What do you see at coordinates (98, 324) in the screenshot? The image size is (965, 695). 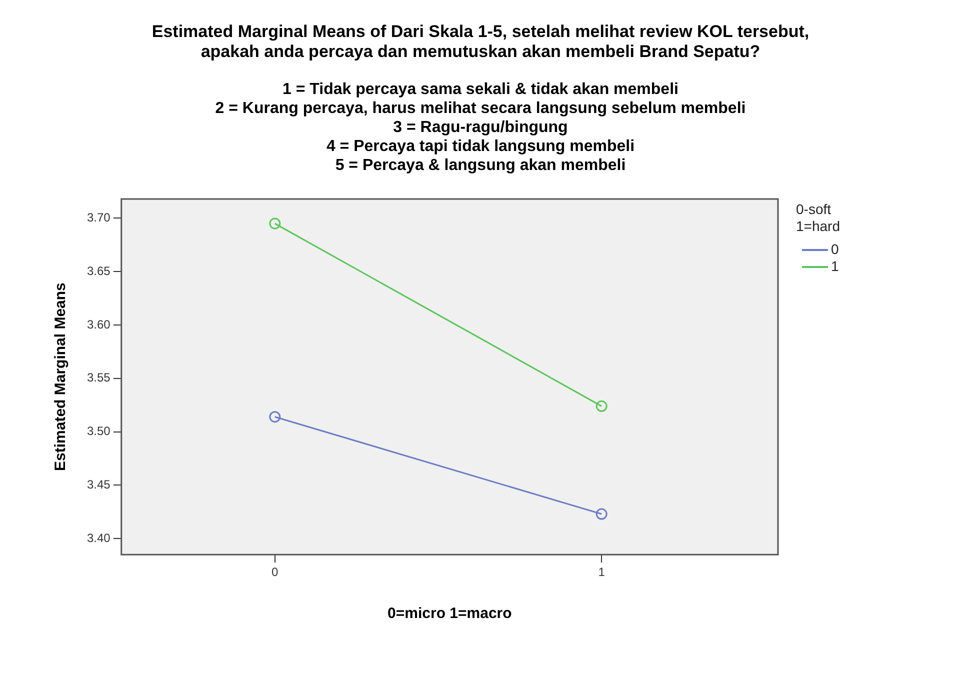 I see `y-tick-label: 3.60` at bounding box center [98, 324].